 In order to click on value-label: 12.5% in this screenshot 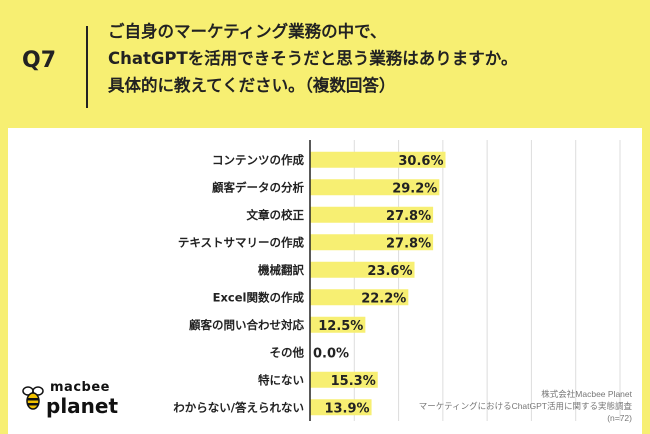, I will do `click(340, 326)`.